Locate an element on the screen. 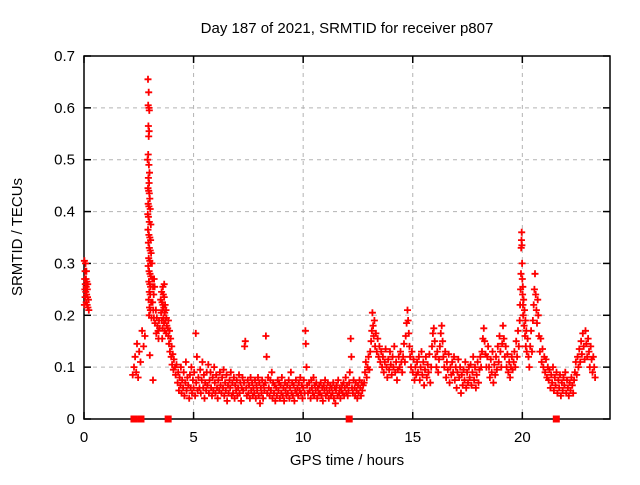 Image resolution: width=640 pixels, height=485 pixels. y-tick-label: 0.6 is located at coordinates (64, 108).